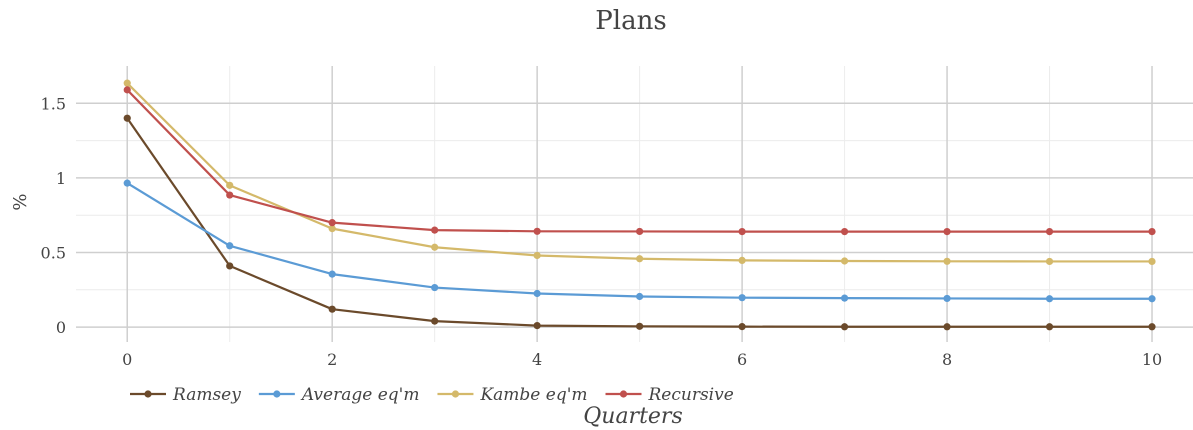 This screenshot has height=430, width=1193. Describe the element at coordinates (537, 359) in the screenshot. I see `x-tick-label: 4` at that location.